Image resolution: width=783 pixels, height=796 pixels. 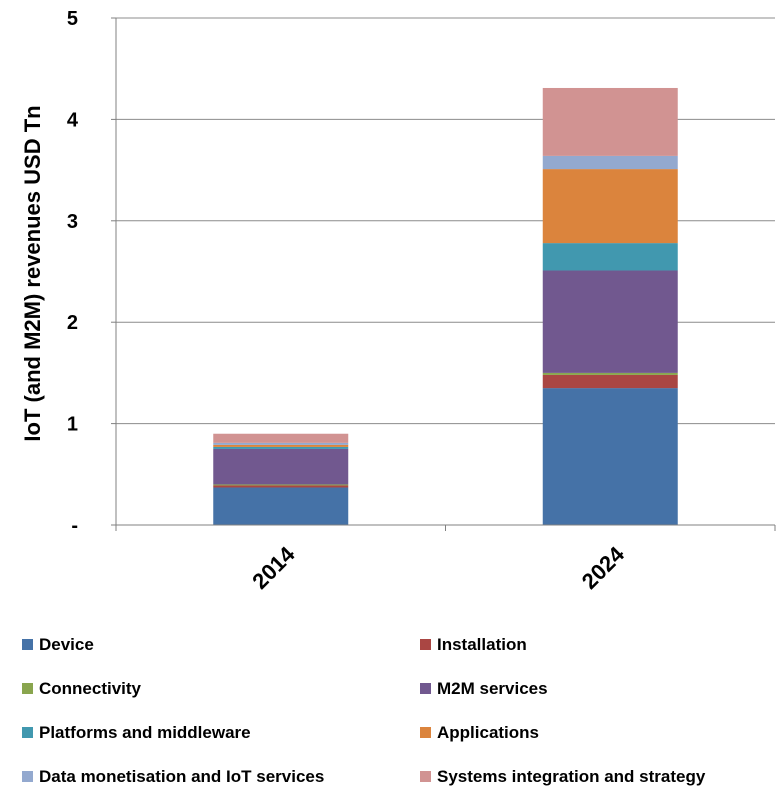 I want to click on x-tick-labels: 2014 2024, so click(x=438, y=567).